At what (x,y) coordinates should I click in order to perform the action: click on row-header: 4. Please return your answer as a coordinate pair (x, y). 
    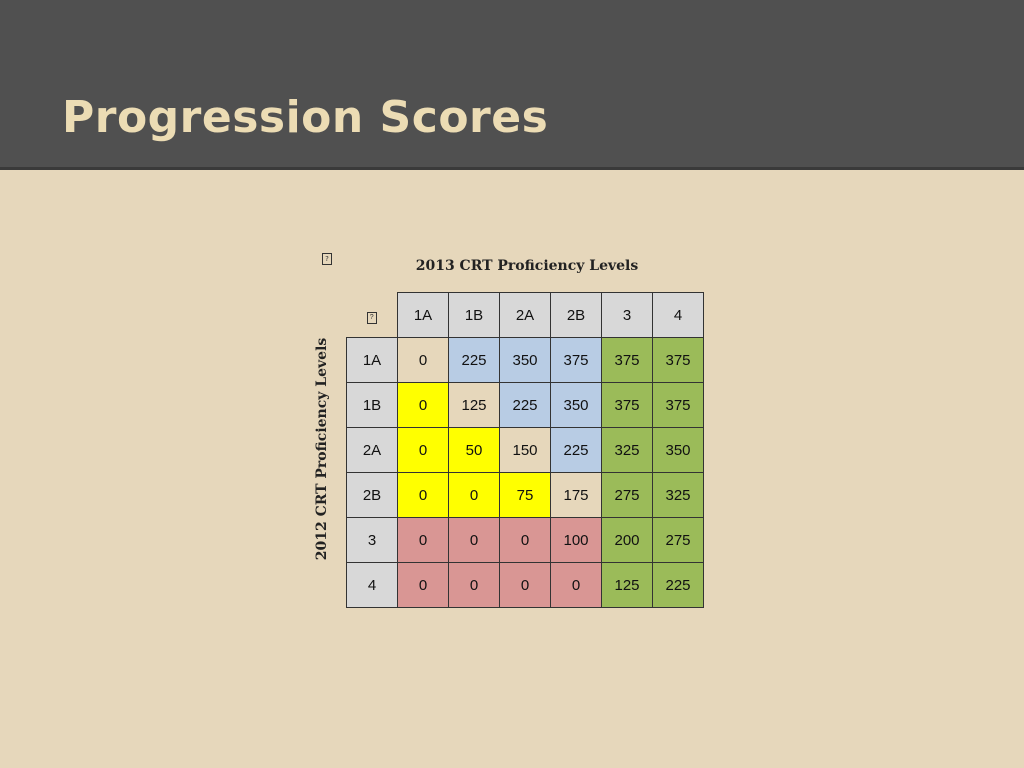
    Looking at the image, I should click on (372, 585).